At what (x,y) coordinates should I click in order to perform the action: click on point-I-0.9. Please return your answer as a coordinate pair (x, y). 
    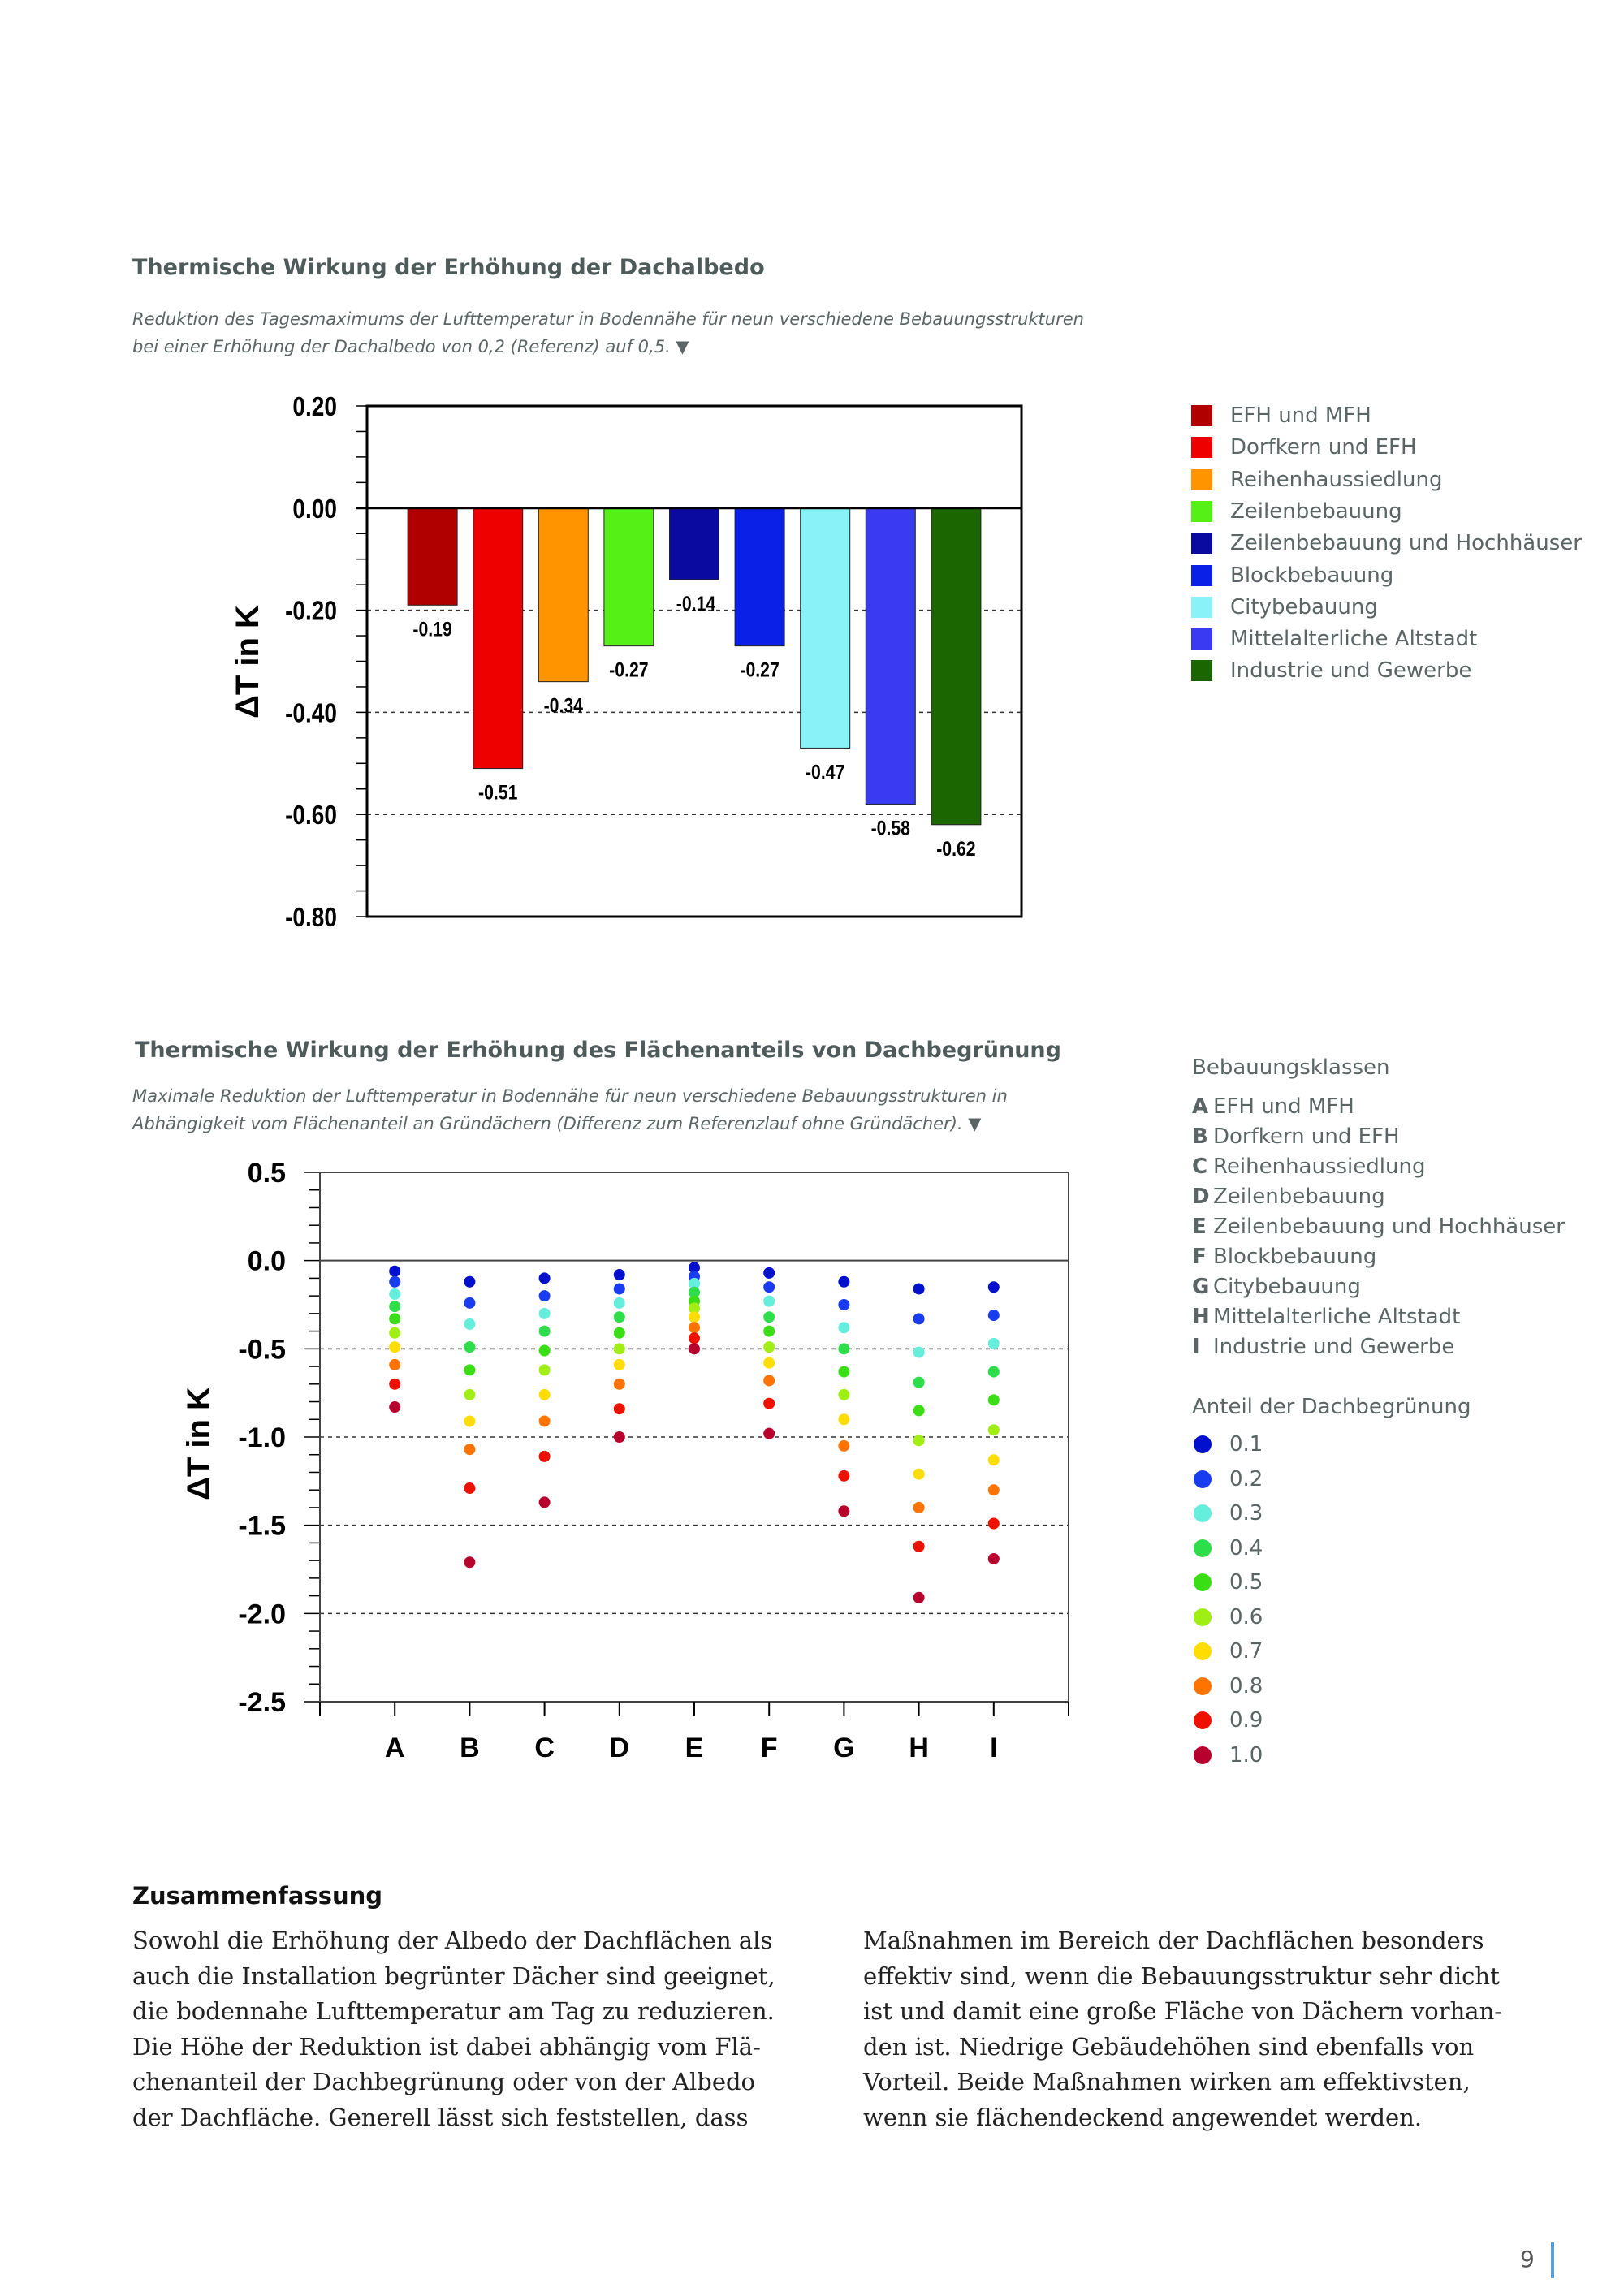
    Looking at the image, I should click on (994, 1523).